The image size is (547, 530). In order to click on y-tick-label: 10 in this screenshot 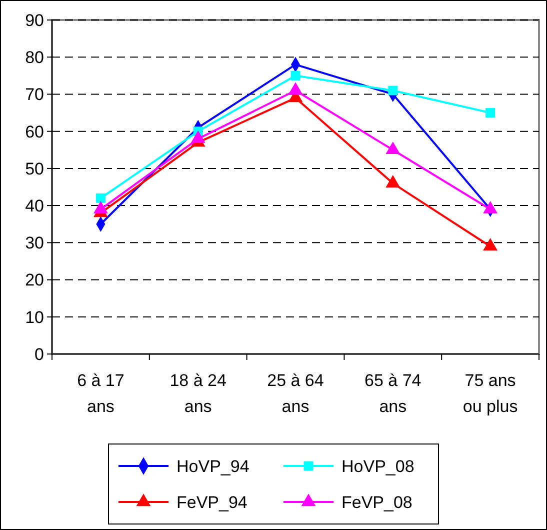, I will do `click(34, 317)`.